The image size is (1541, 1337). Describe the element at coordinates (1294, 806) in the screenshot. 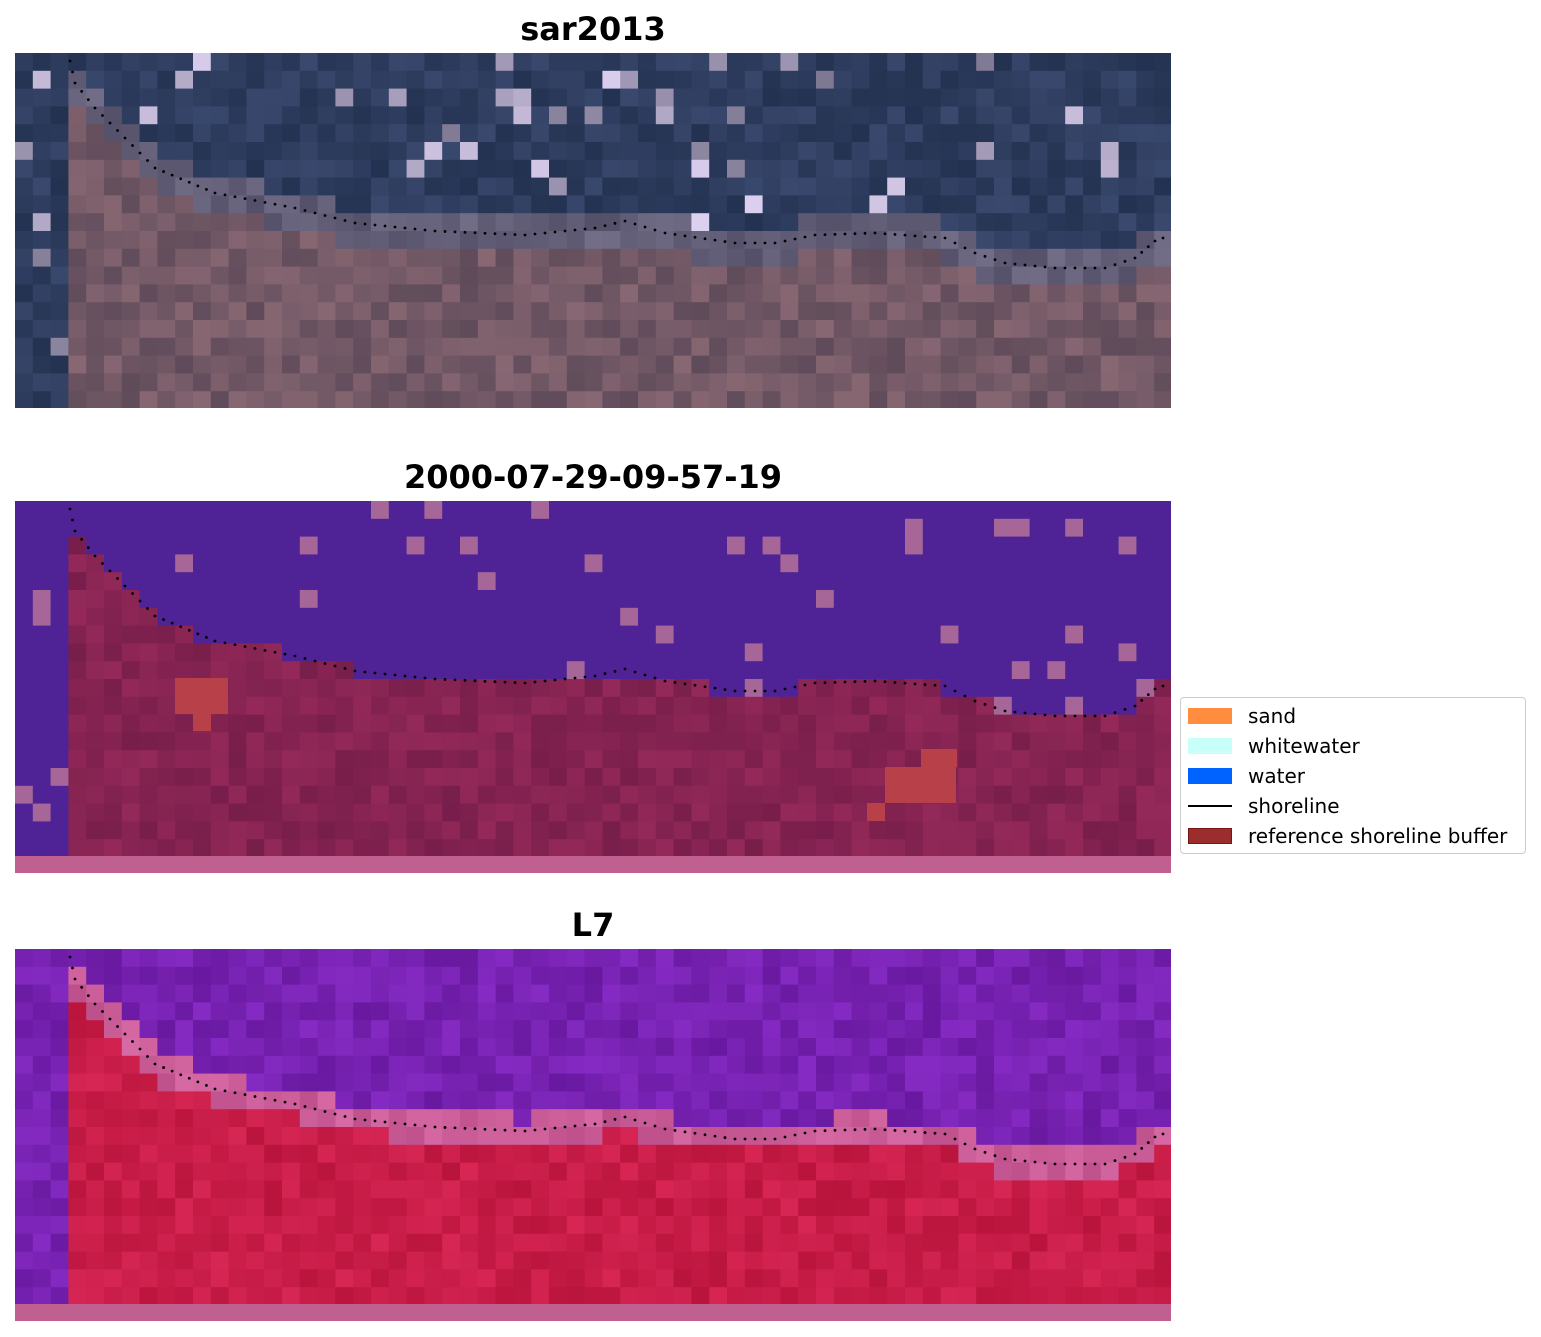

I see `legend-label-shoreline: shoreline` at that location.